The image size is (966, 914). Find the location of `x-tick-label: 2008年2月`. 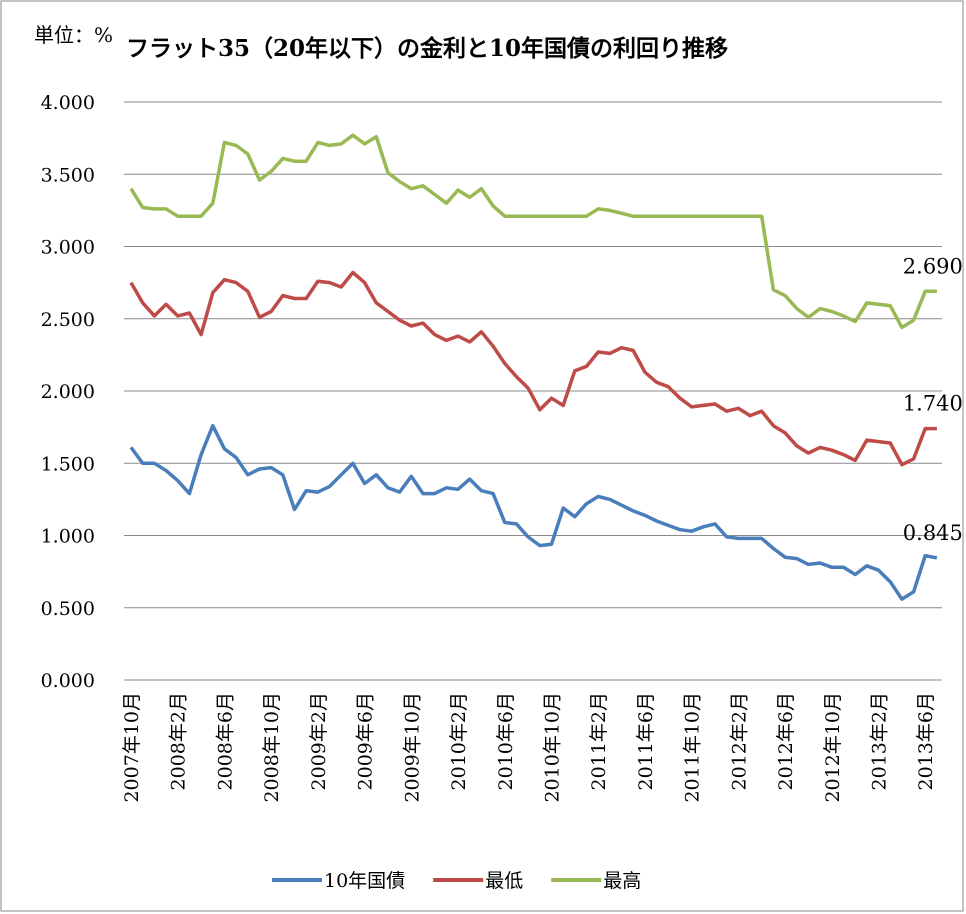

x-tick-label: 2008年2月 is located at coordinates (179, 741).